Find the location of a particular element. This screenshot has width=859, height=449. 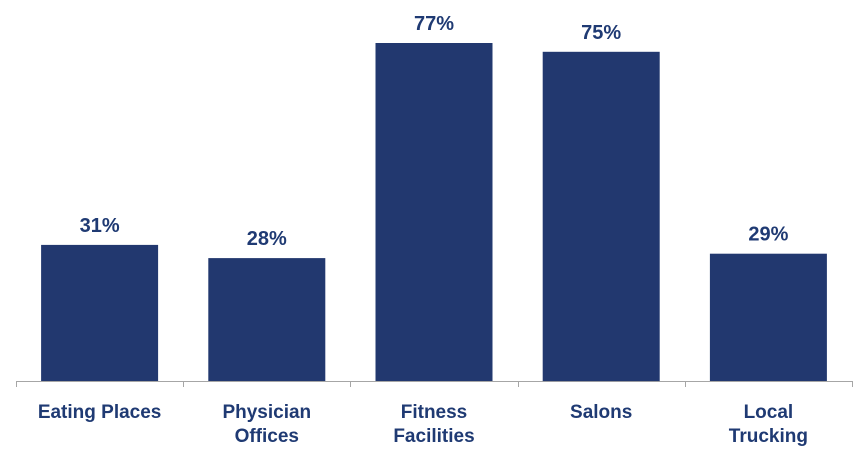

category-label-line: Trucking is located at coordinates (768, 436).